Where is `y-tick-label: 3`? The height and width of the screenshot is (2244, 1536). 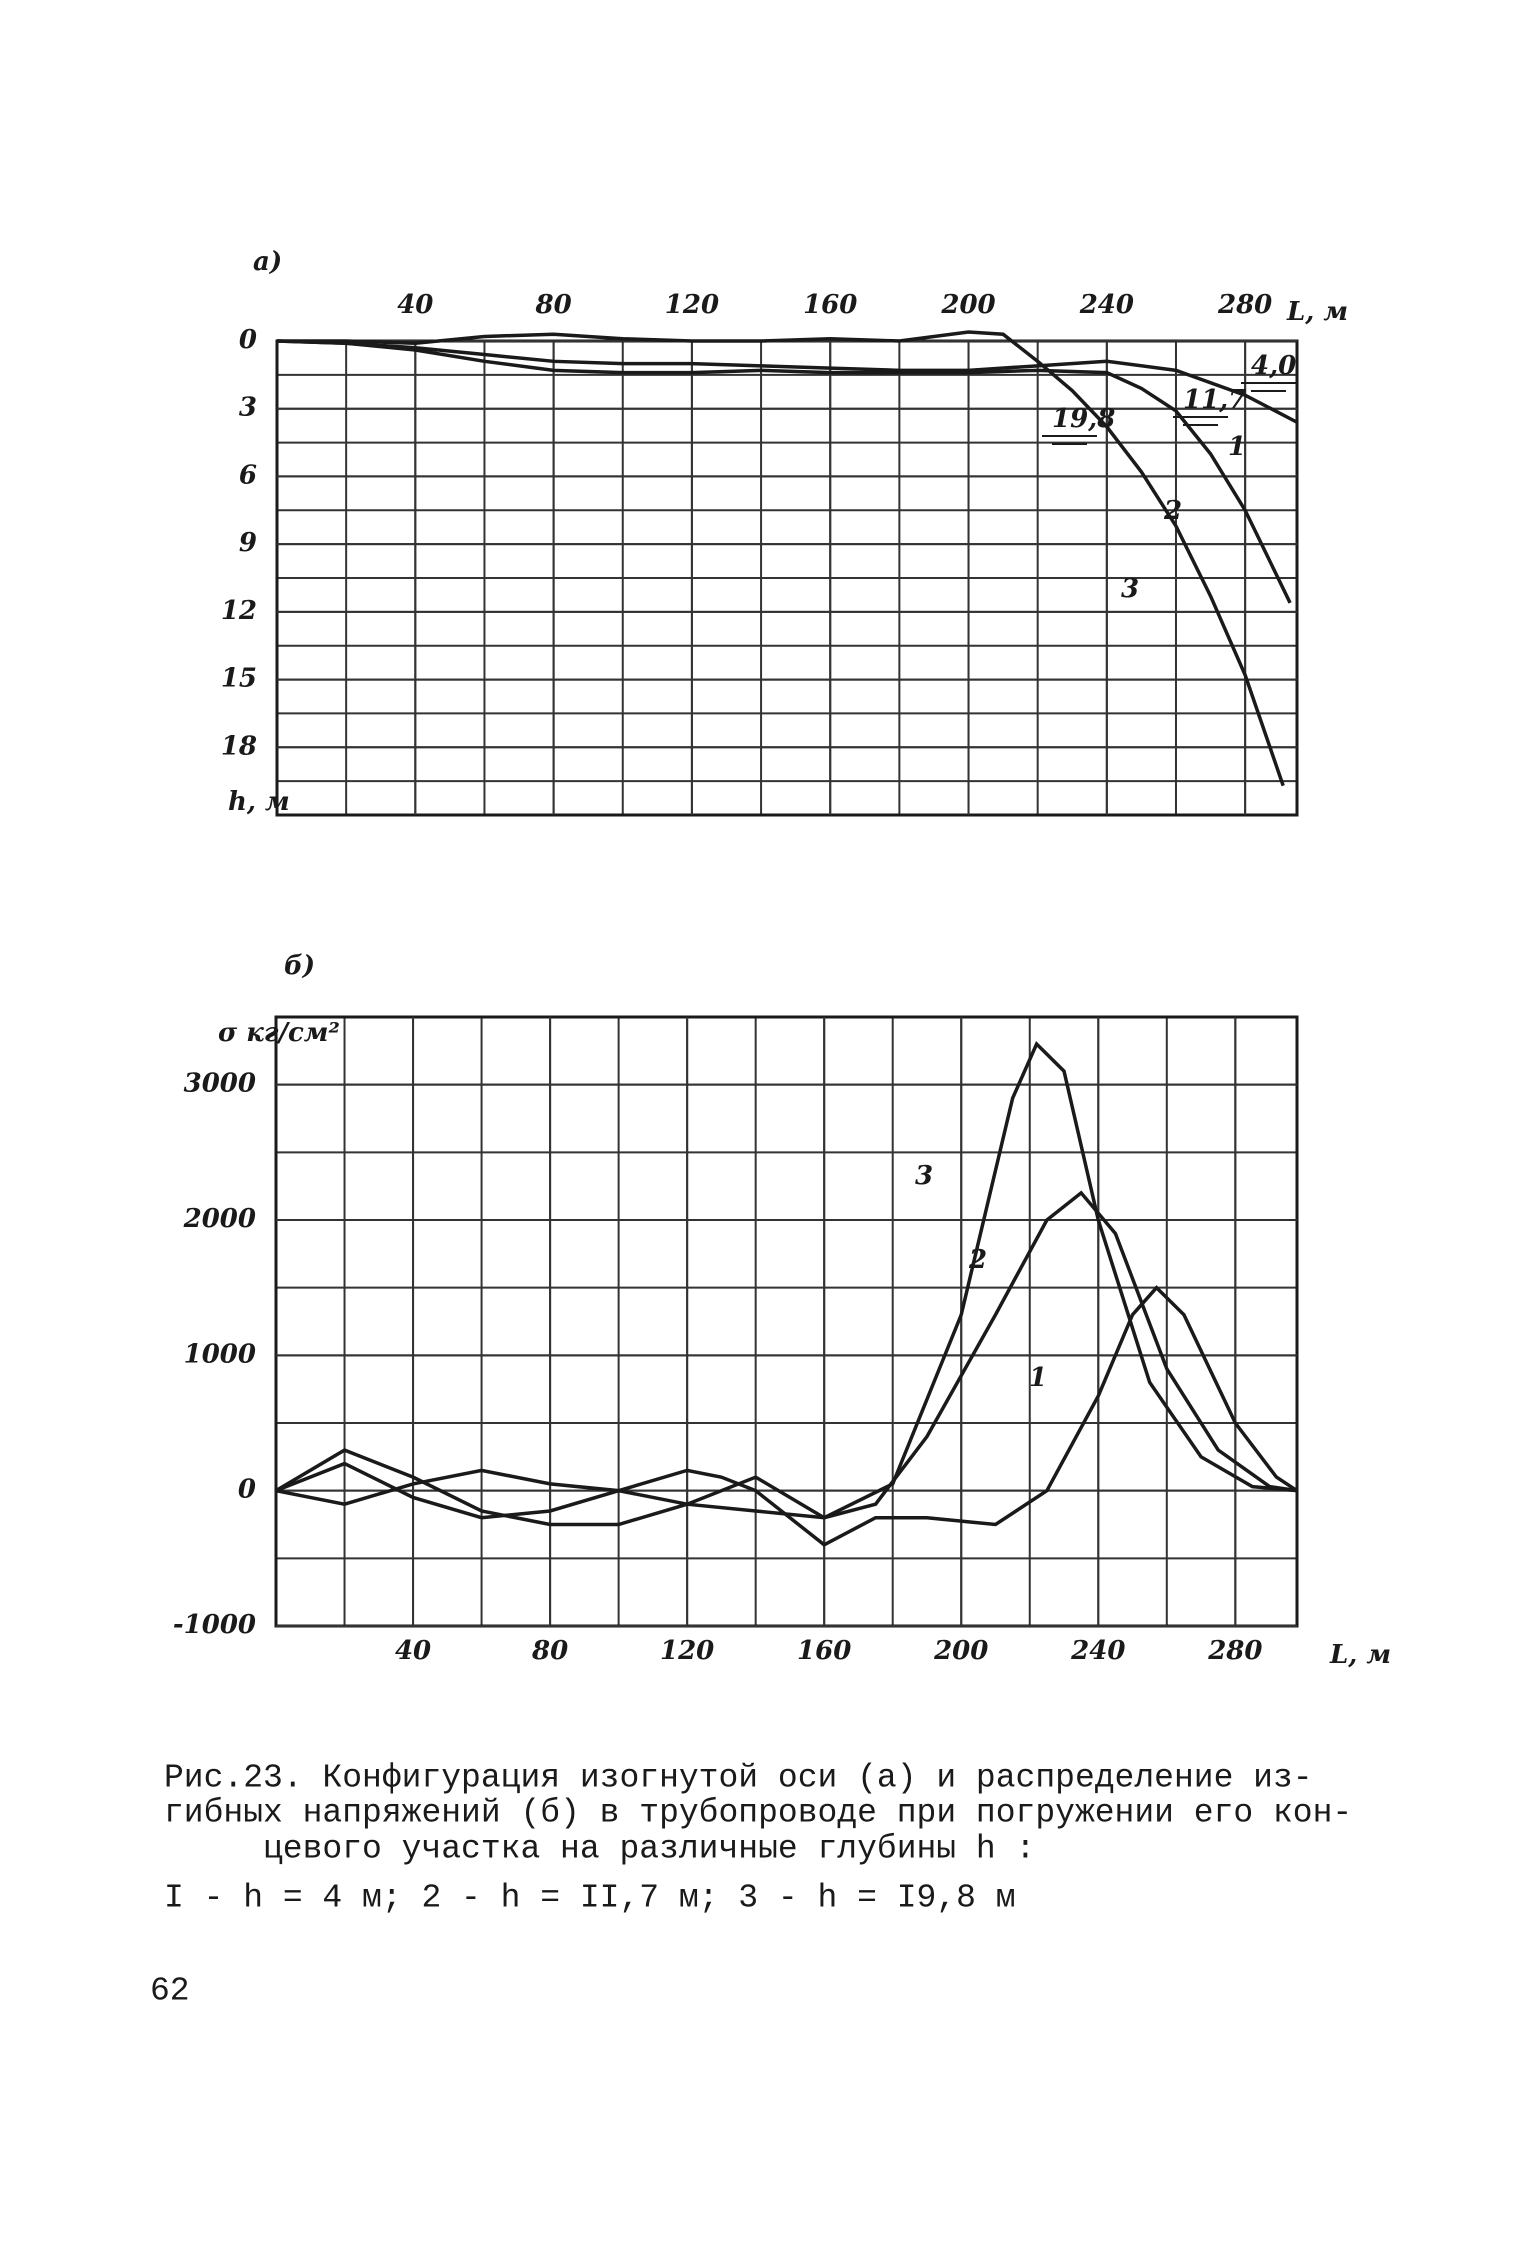
y-tick-label: 3 is located at coordinates (248, 408).